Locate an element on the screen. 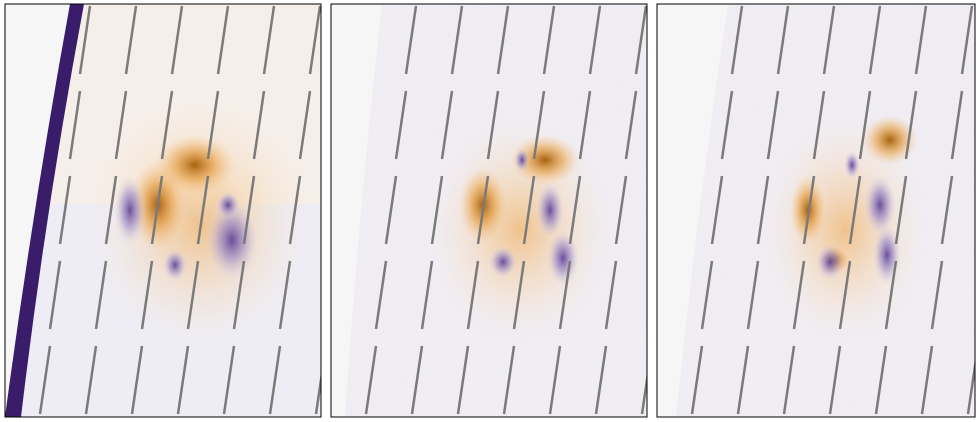 This screenshot has height=422, width=979. limb is located at coordinates (44, 210).